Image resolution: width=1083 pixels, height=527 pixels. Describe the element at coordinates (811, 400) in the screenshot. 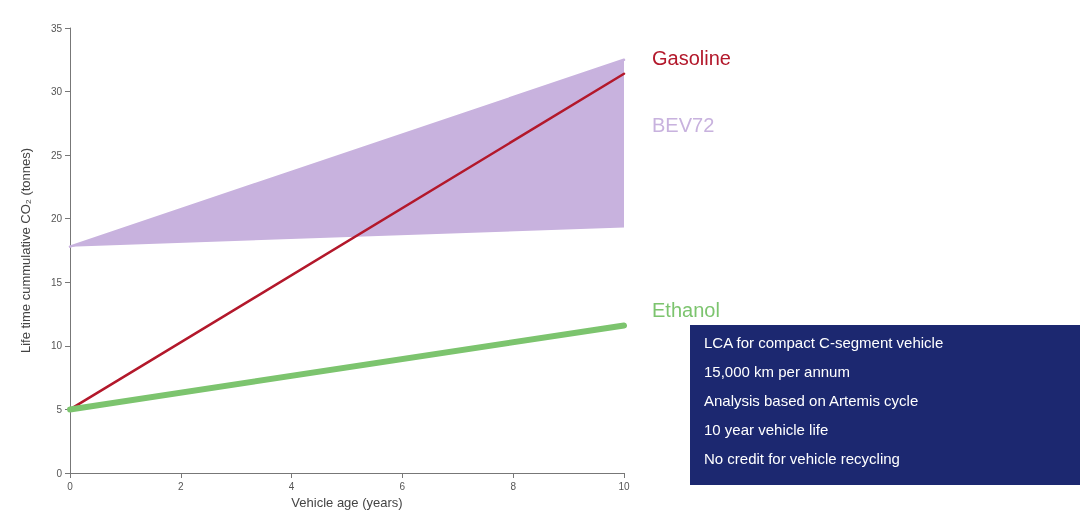

I see `text: Analysis based on Artemis cycle` at that location.